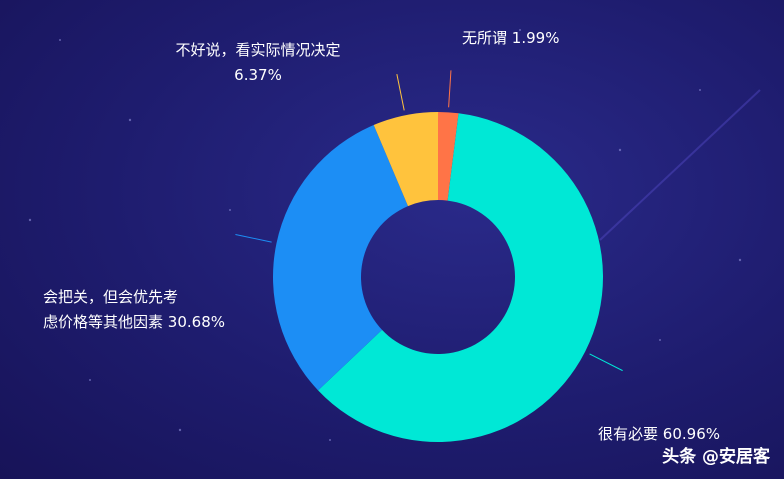  I want to click on slice-label: 会把关，但会优先考 虑价格等其他因素 30.68%, so click(134, 310).